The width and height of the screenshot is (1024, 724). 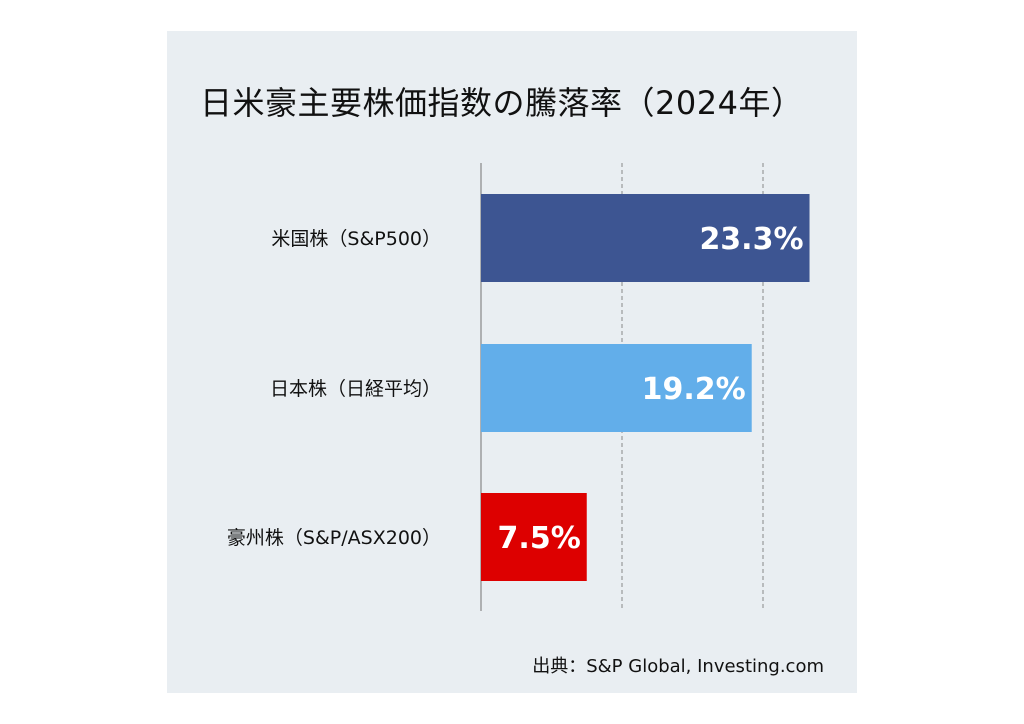 I want to click on category-label-2: 豪州株（S&P/ASX200）, so click(x=334, y=538).